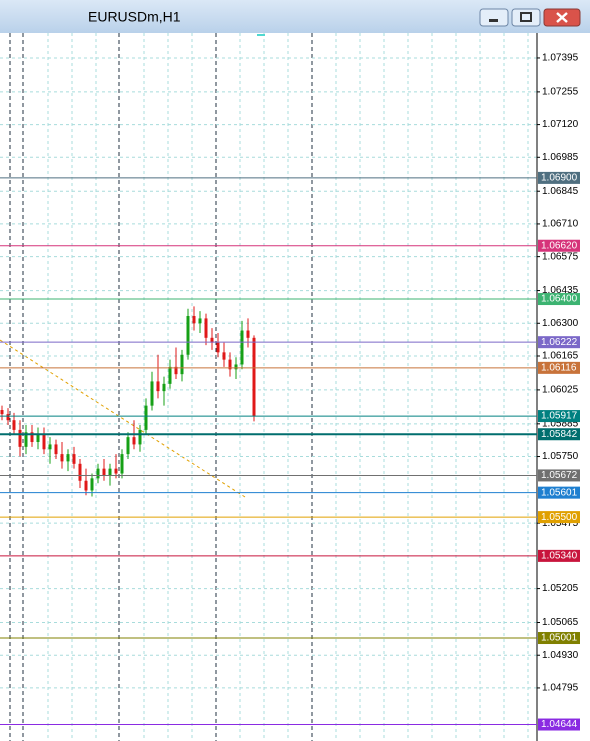 The width and height of the screenshot is (590, 741). Describe the element at coordinates (560, 456) in the screenshot. I see `y-tick-label: 1.05750` at that location.